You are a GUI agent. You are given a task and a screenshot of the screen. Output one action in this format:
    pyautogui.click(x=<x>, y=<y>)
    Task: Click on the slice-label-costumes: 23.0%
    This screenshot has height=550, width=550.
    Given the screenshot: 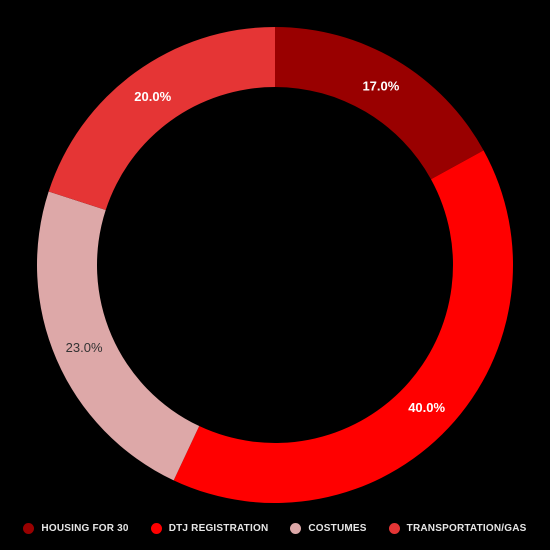 What is the action you would take?
    pyautogui.click(x=84, y=347)
    